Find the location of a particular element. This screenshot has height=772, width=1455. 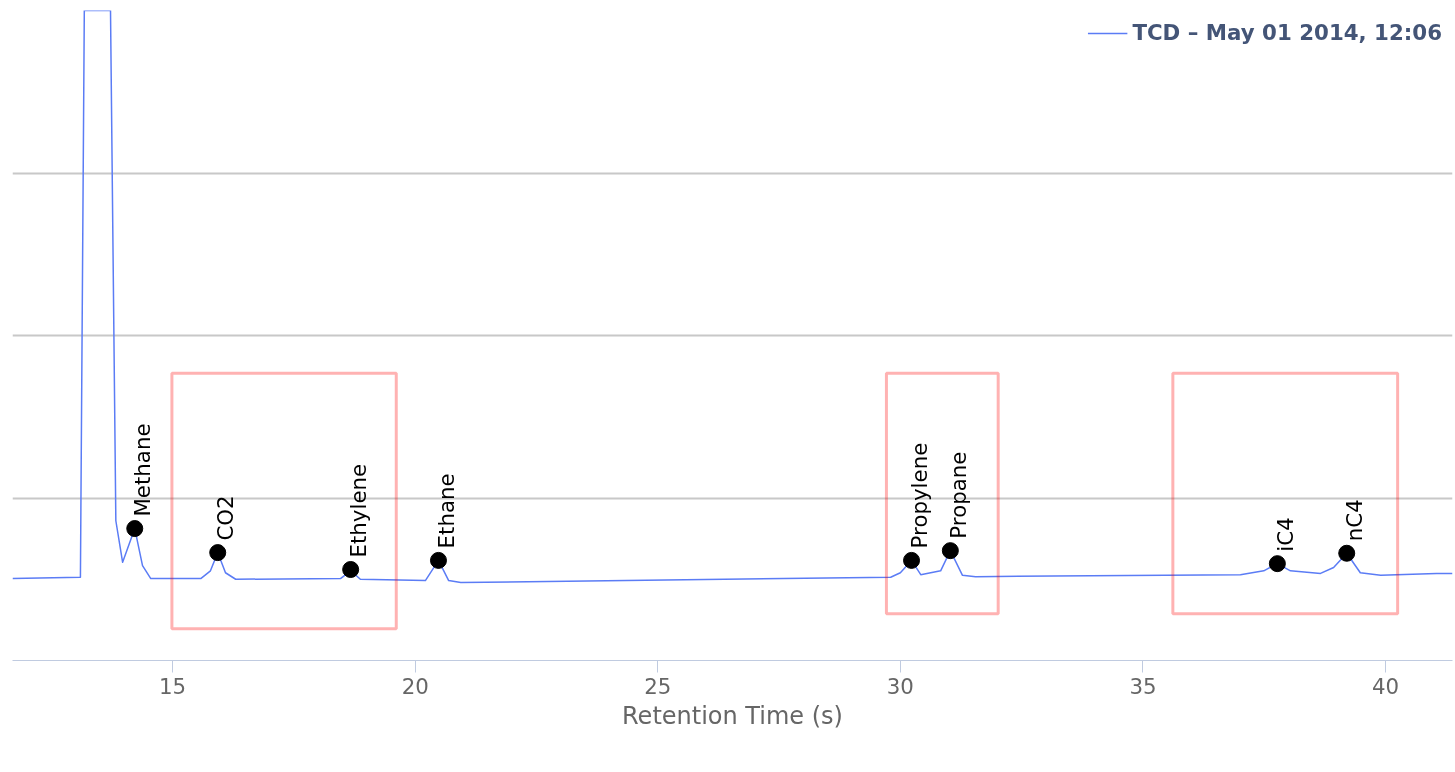

x-tick-label: 30 is located at coordinates (900, 686).